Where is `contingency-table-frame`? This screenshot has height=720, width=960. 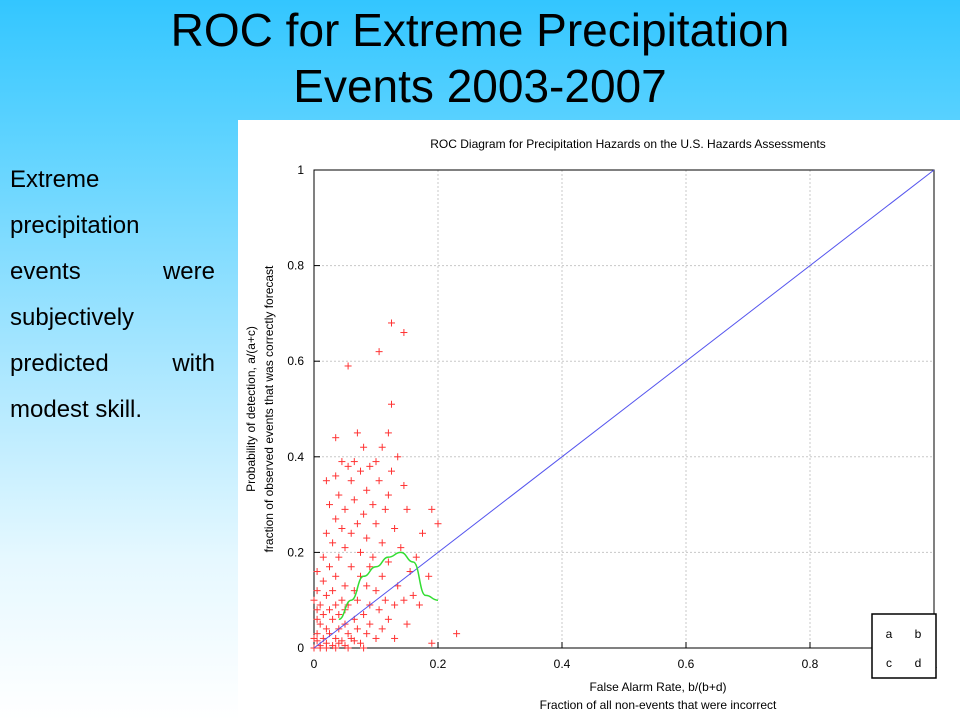
contingency-table-frame is located at coordinates (904, 646).